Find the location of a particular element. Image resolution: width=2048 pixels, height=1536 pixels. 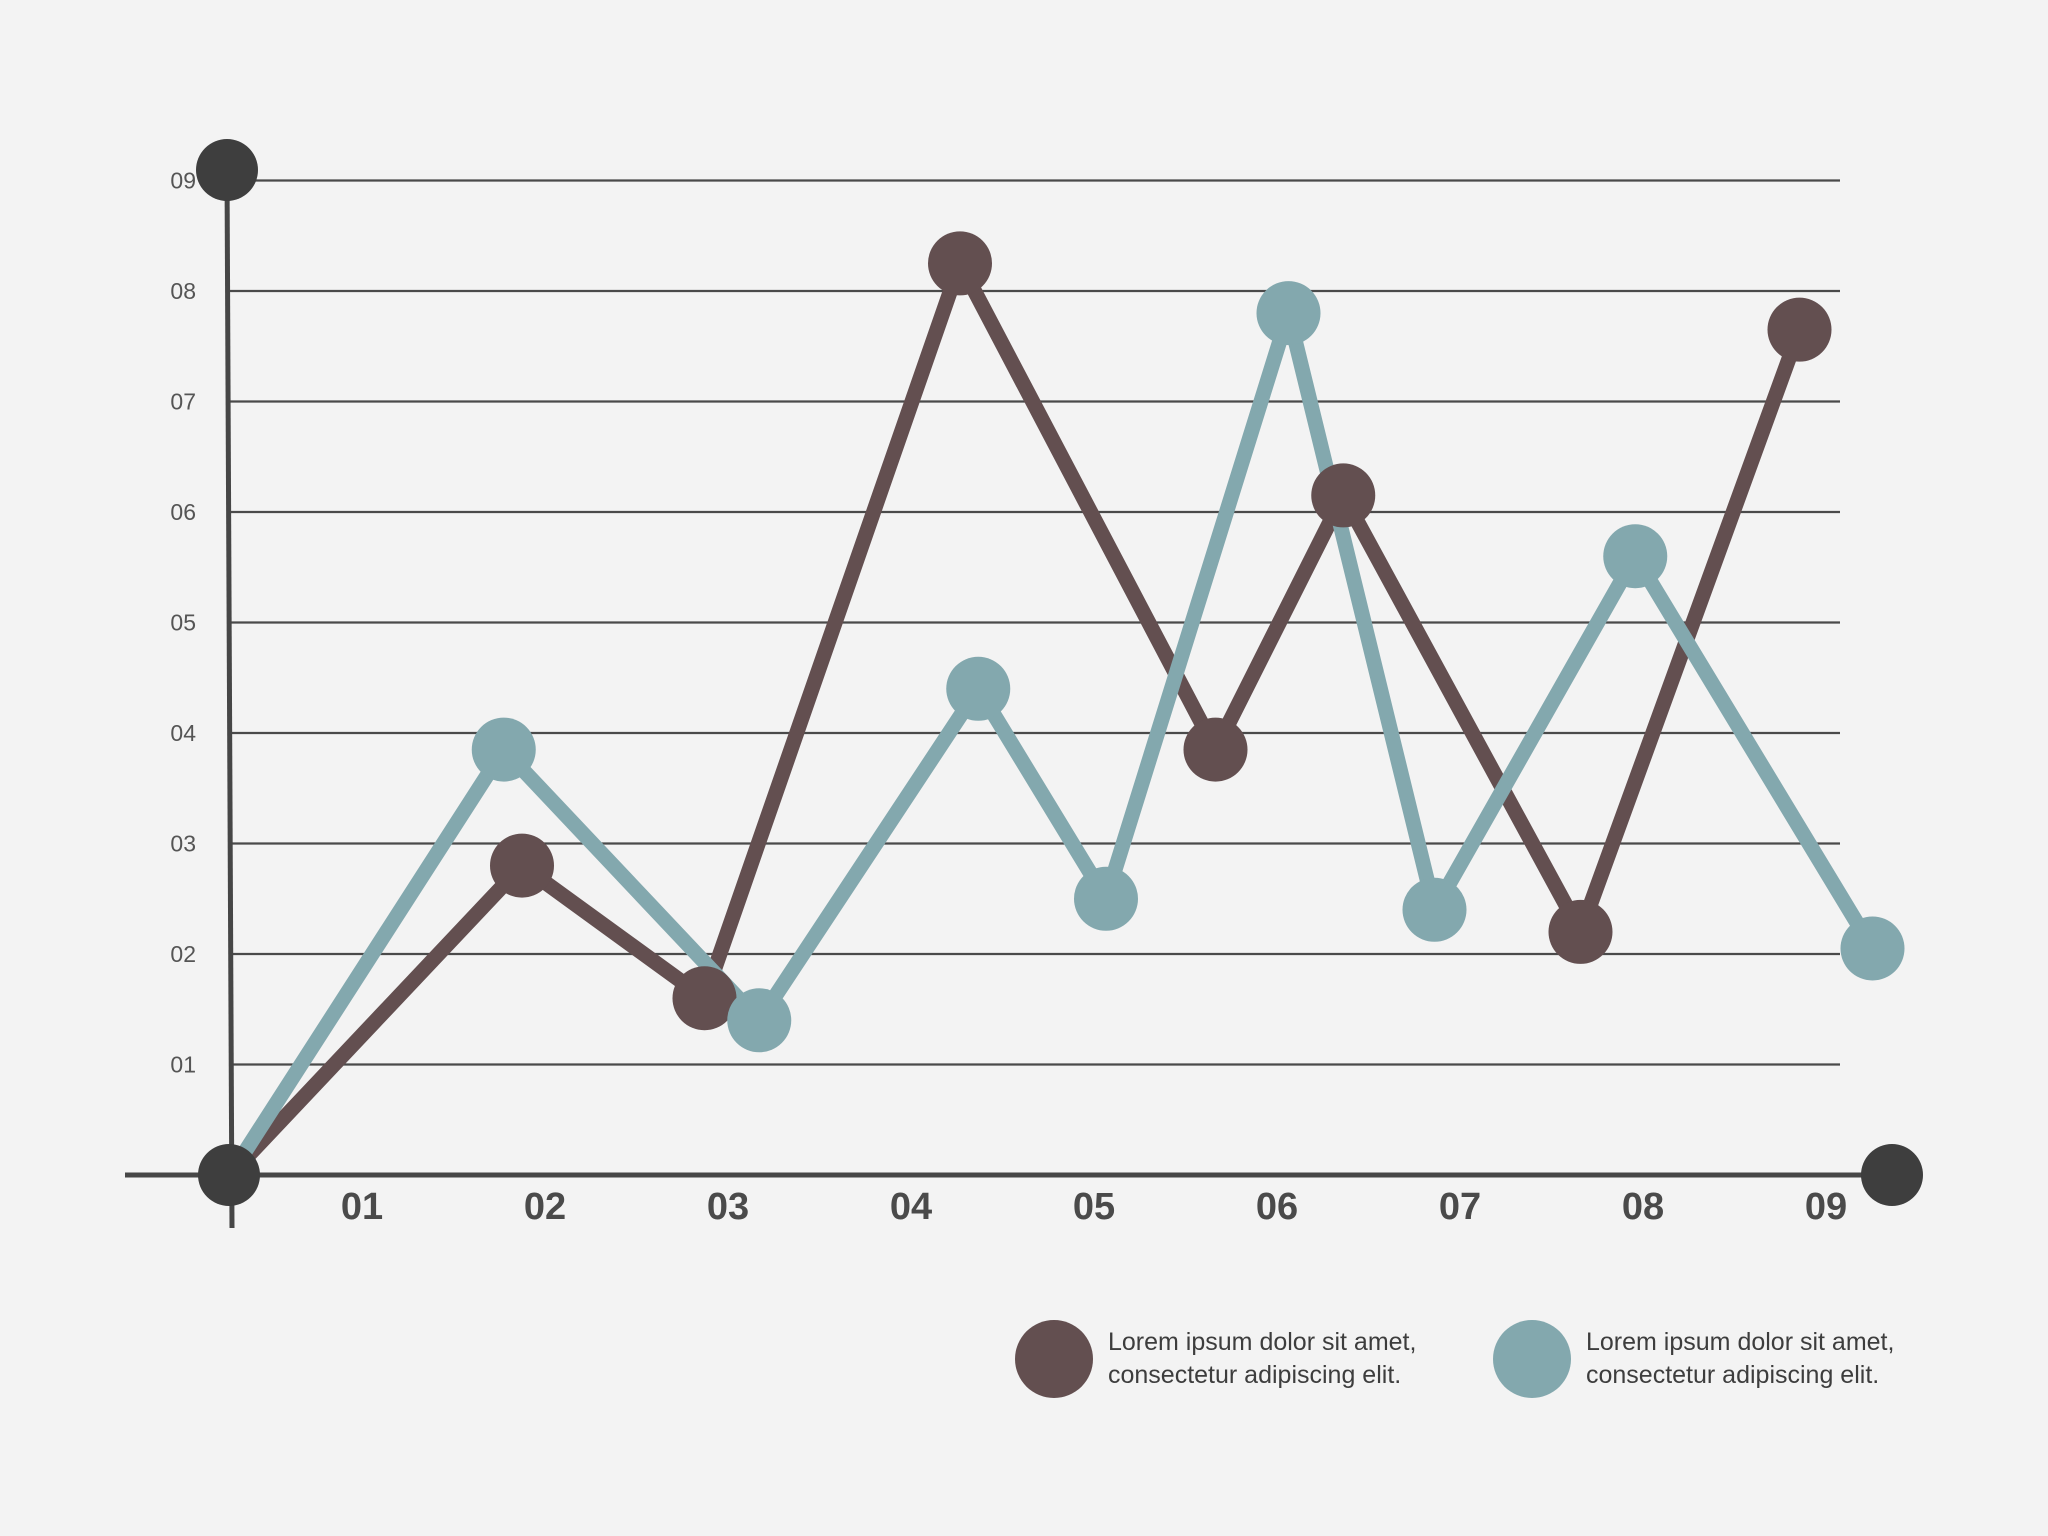

x-tick-label-07: 07 is located at coordinates (1460, 1207).